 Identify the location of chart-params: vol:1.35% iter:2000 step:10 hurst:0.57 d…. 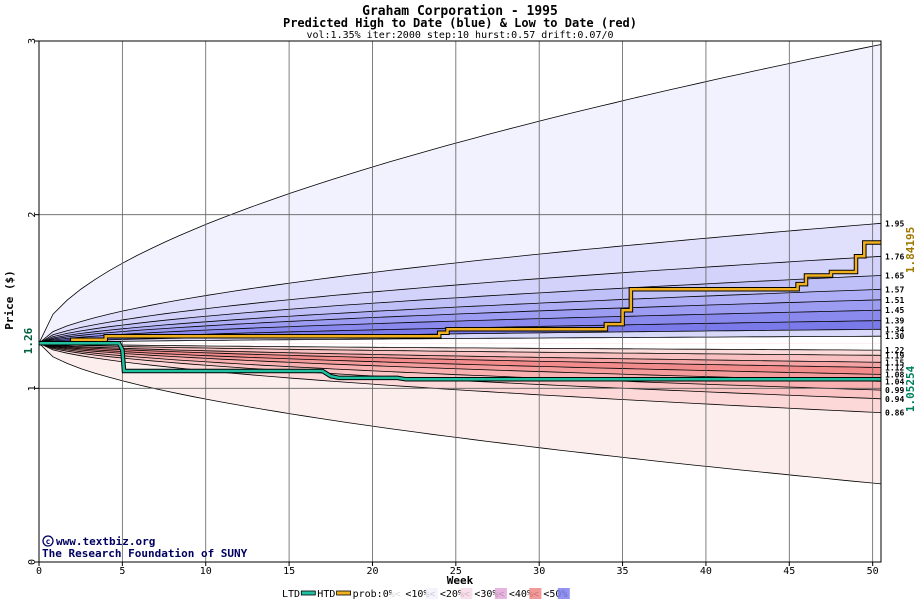
(459, 35).